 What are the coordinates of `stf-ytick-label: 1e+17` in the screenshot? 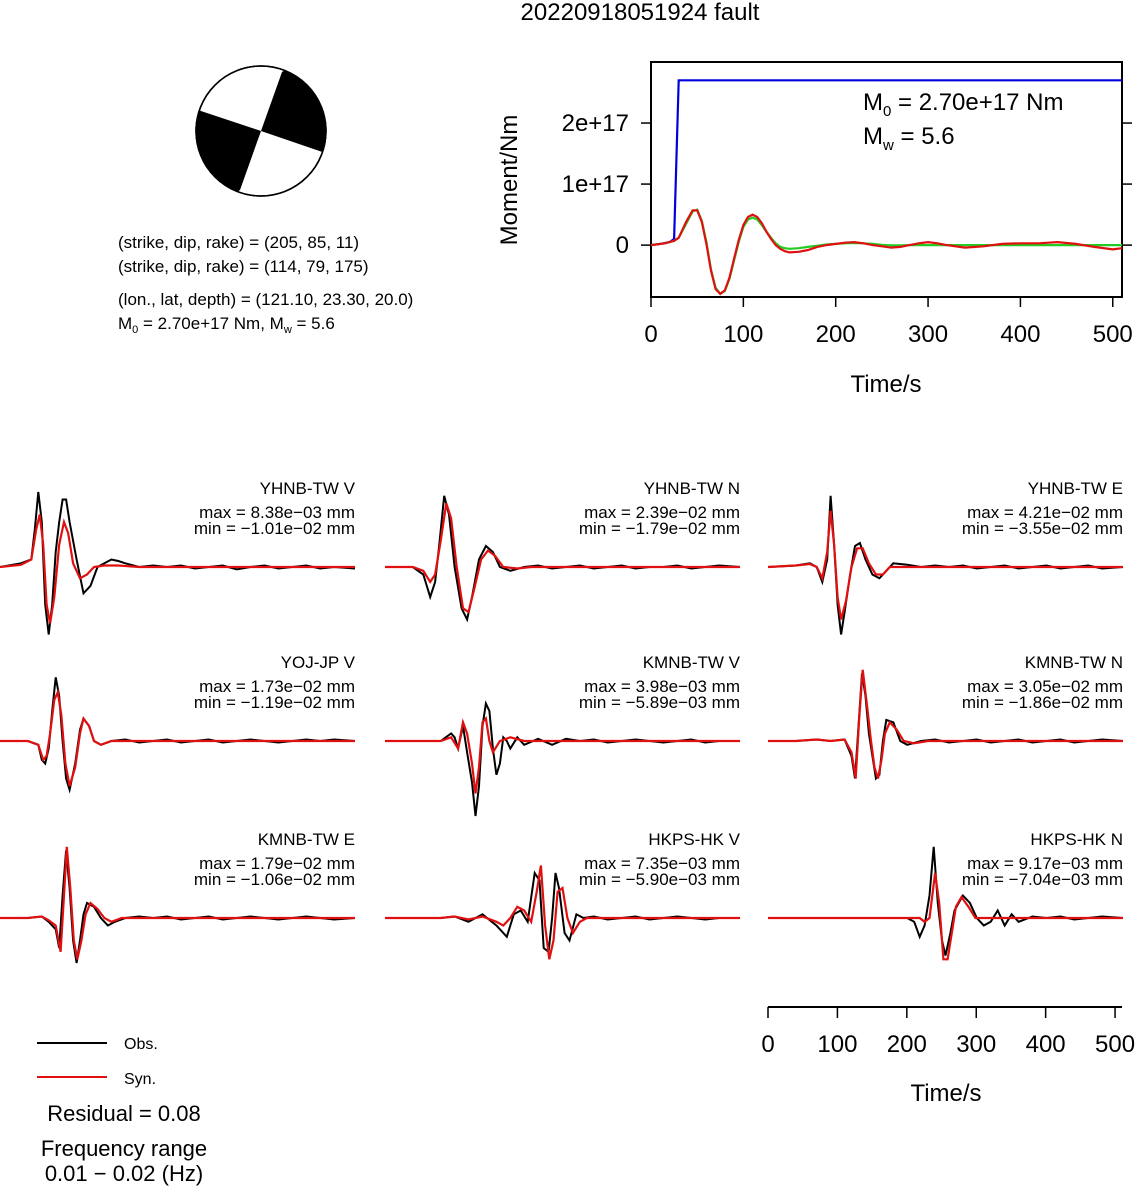 It's located at (595, 184).